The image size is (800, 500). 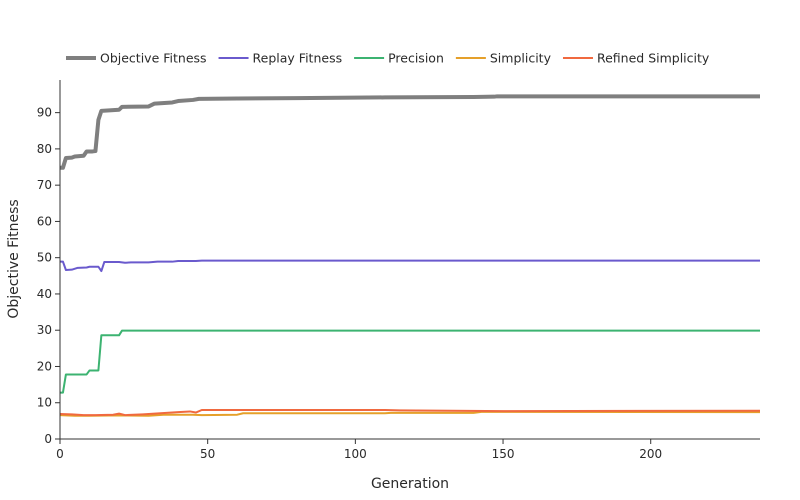 What do you see at coordinates (298, 58) in the screenshot?
I see `legend-label: Replay Fitness` at bounding box center [298, 58].